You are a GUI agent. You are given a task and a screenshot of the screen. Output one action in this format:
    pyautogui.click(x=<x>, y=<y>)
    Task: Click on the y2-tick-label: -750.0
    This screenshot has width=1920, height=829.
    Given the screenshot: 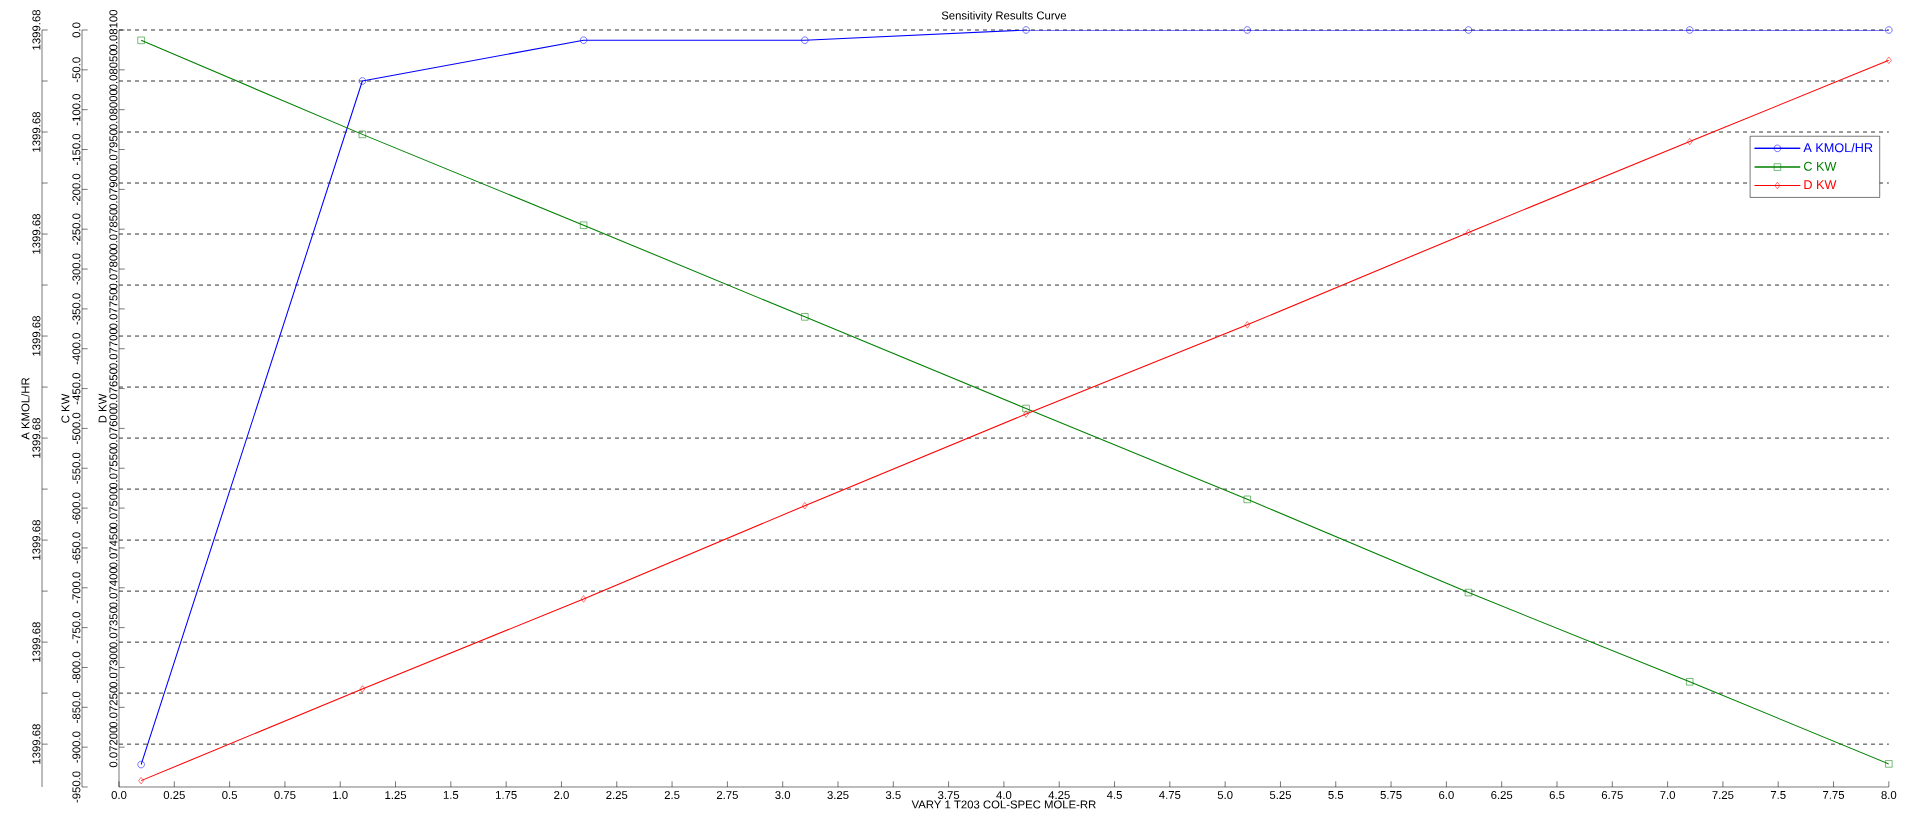 What is the action you would take?
    pyautogui.click(x=76, y=628)
    